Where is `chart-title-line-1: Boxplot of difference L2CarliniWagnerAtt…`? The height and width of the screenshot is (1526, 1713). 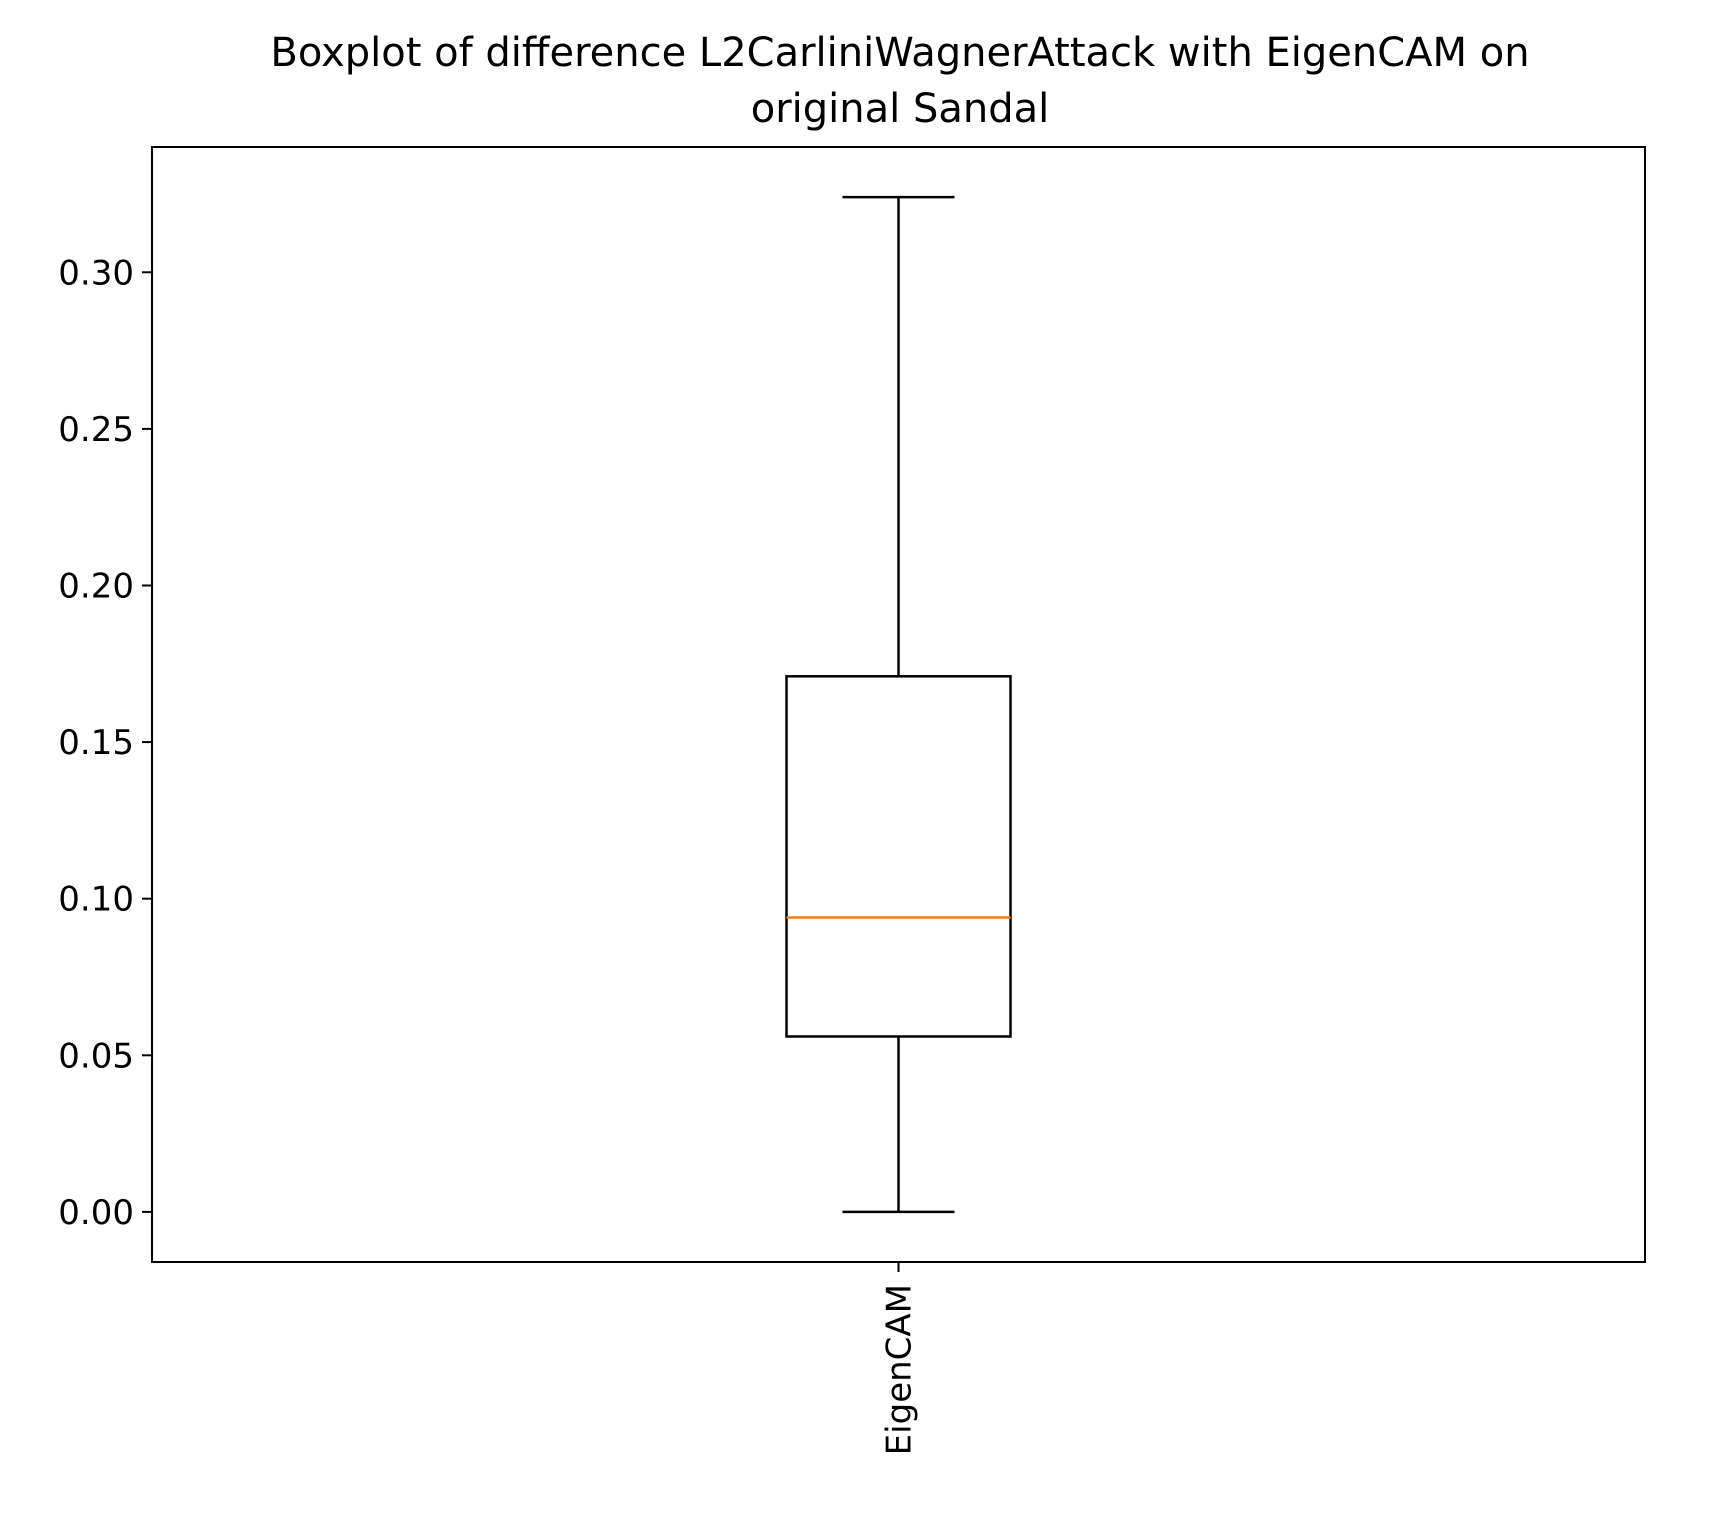 chart-title-line-1: Boxplot of difference L2CarliniWagnerAtt… is located at coordinates (899, 53).